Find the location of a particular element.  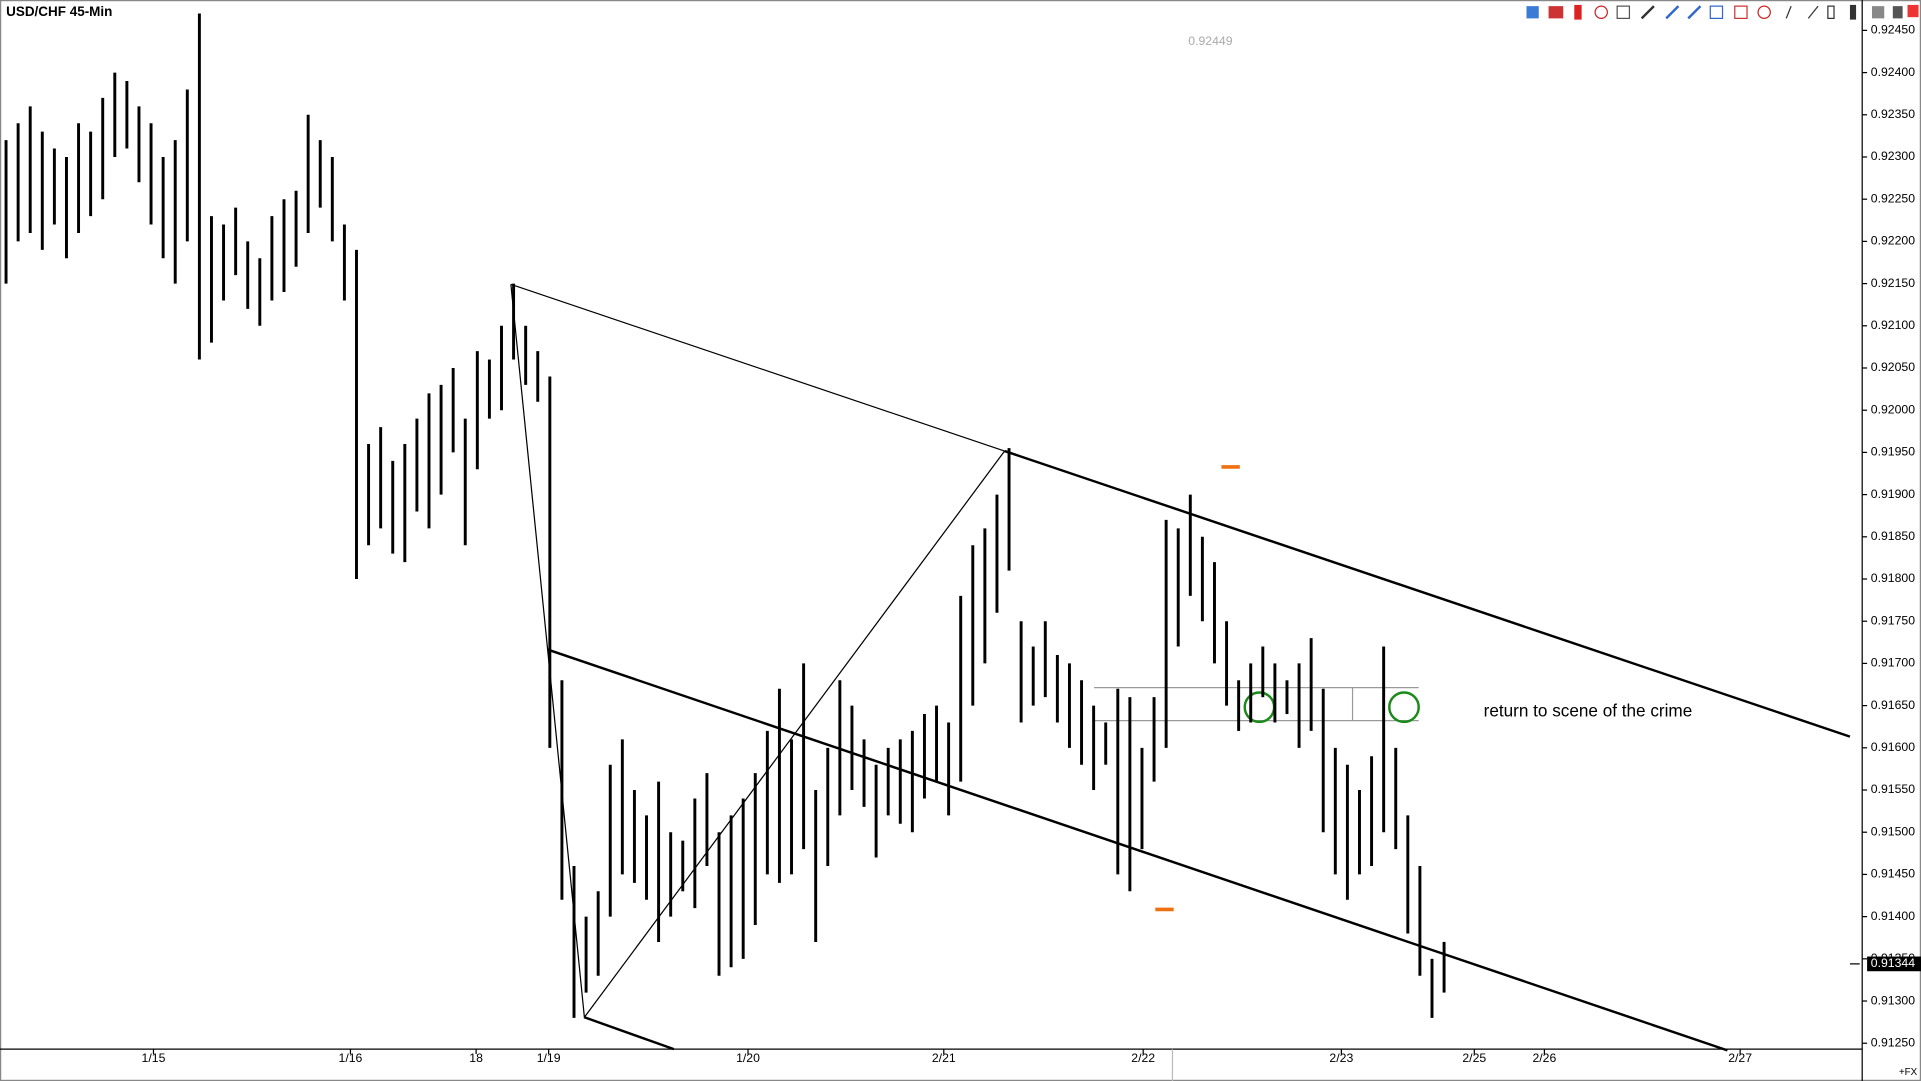

y-tick-label: 0.91600 is located at coordinates (1893, 747).